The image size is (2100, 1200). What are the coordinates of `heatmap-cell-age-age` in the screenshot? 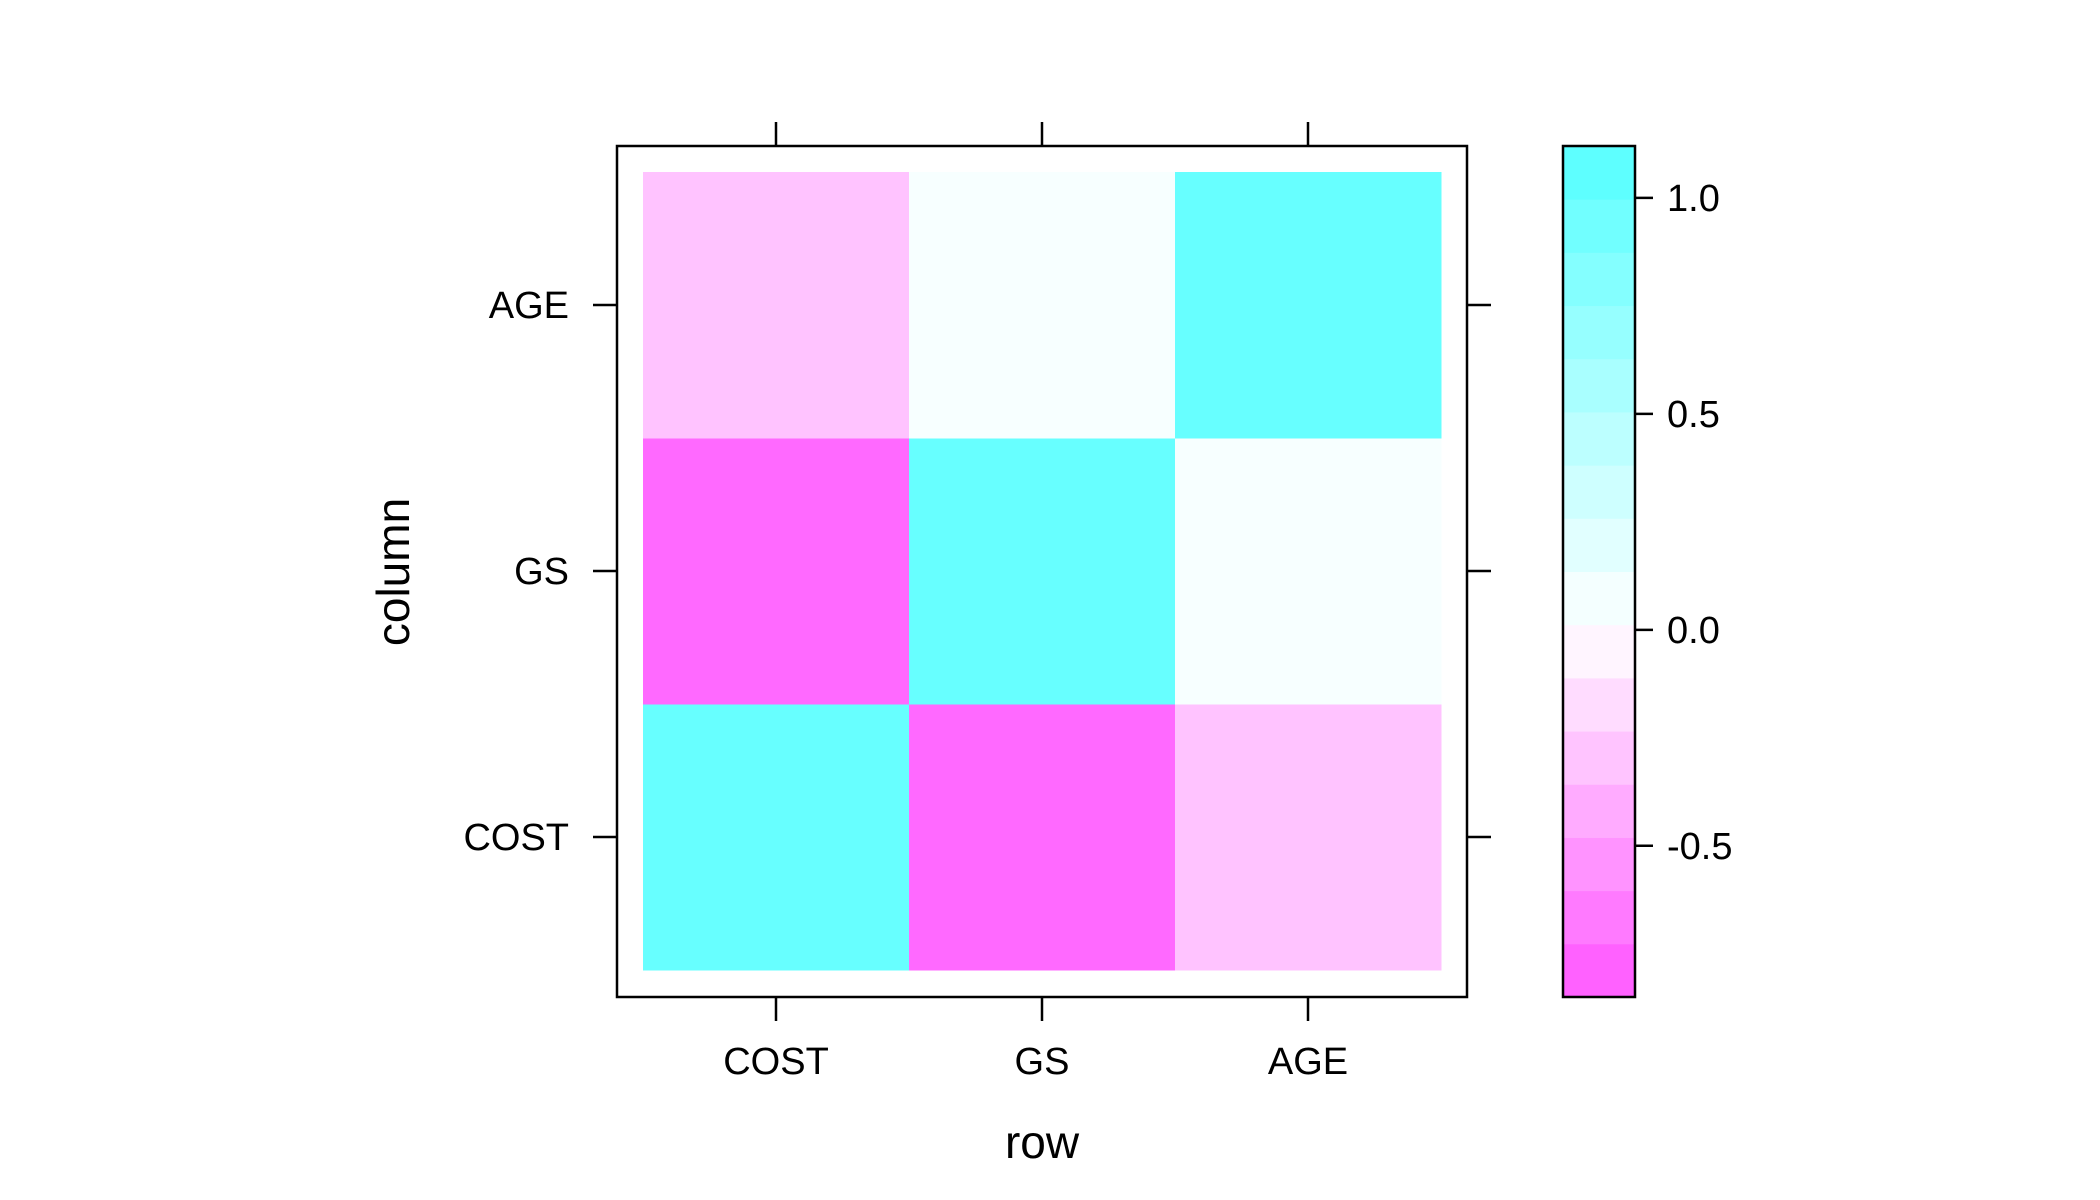 It's located at (1308, 305).